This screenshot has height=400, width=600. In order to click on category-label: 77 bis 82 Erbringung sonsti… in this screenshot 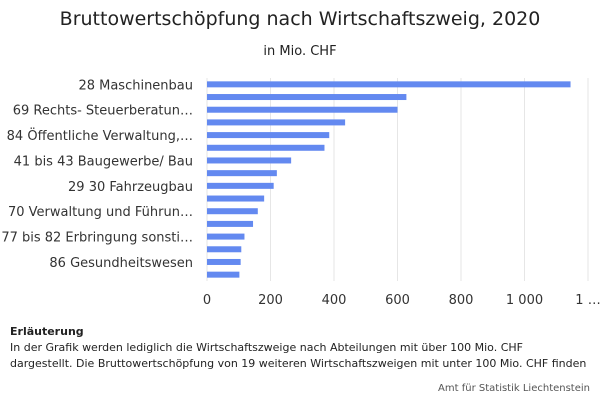, I will do `click(97, 238)`.